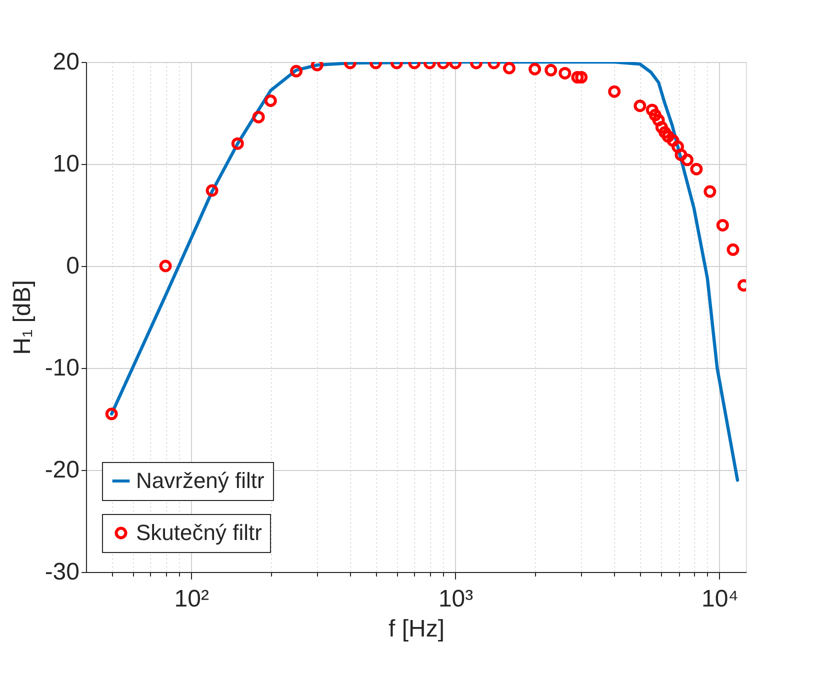 The height and width of the screenshot is (683, 815). Describe the element at coordinates (416, 629) in the screenshot. I see `x-axis-title: f [Hz]` at that location.